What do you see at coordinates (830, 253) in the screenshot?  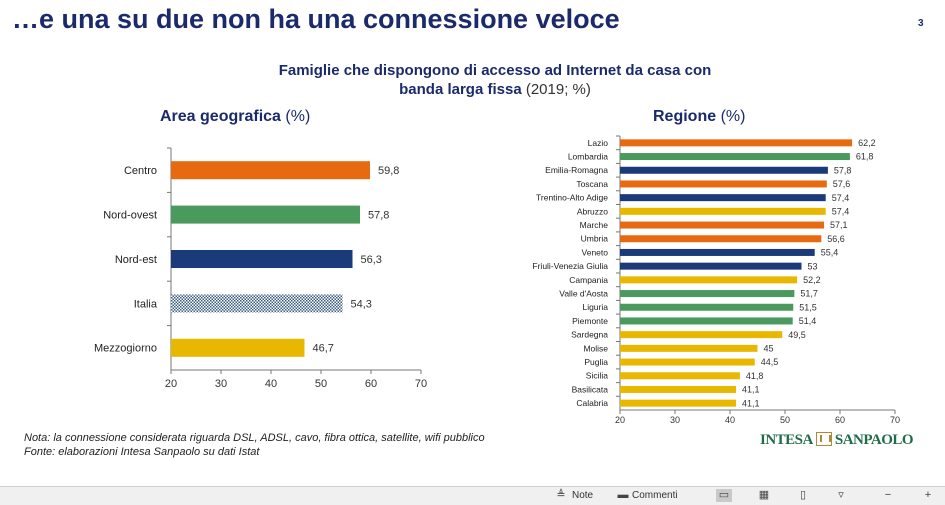 I see `value-label: 55,4` at bounding box center [830, 253].